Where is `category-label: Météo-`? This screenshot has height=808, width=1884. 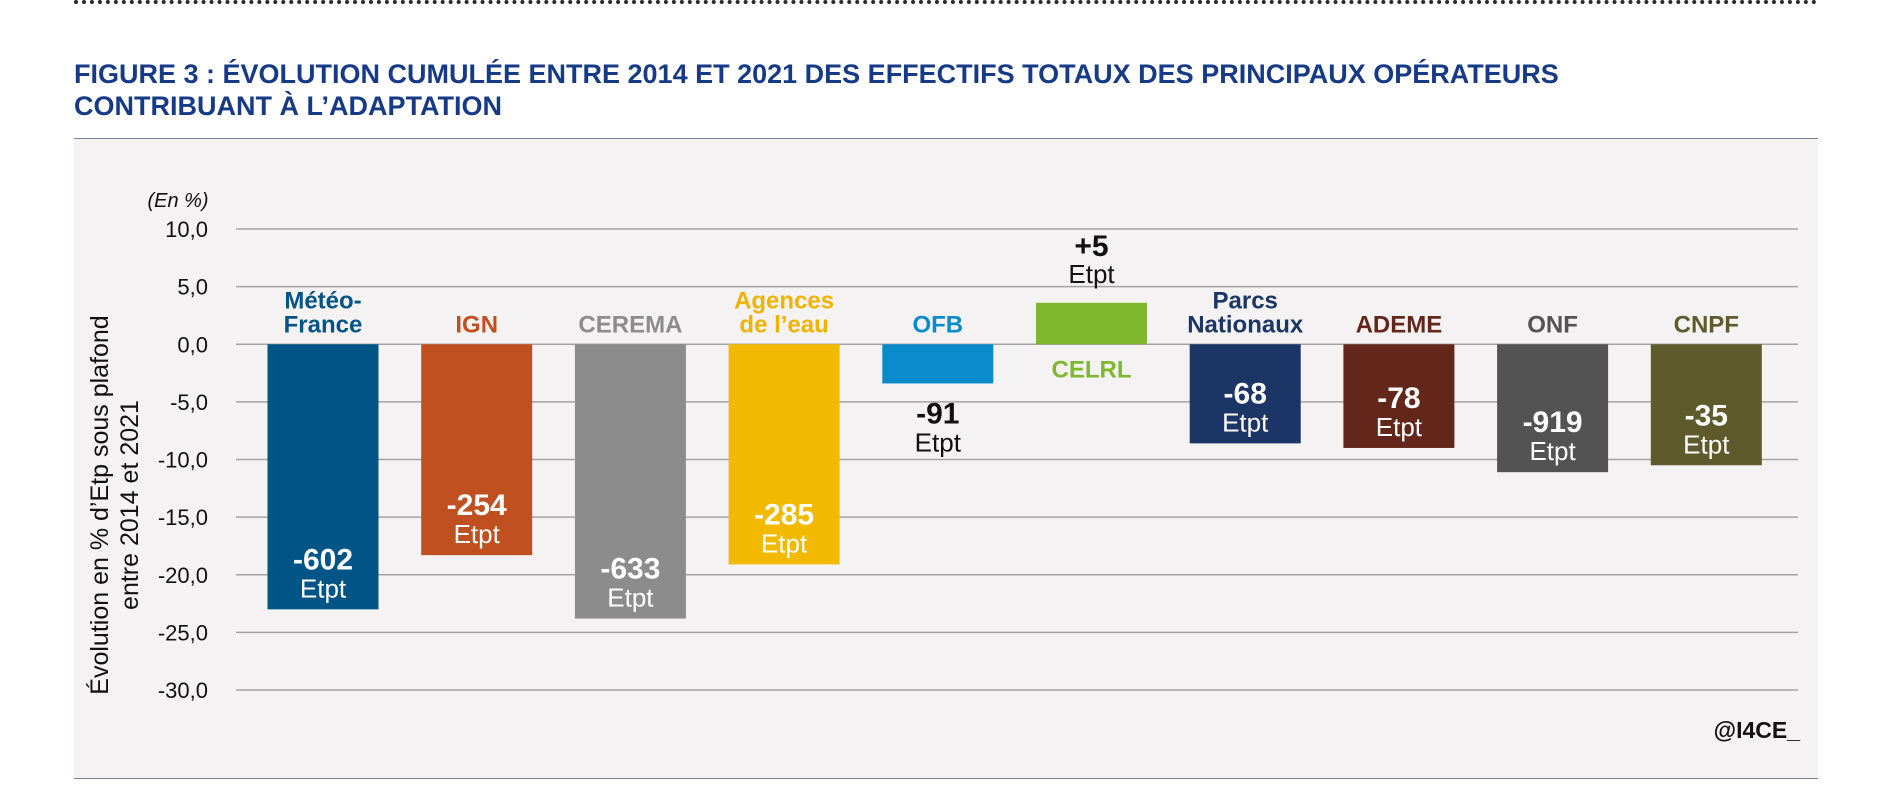
category-label: Météo- is located at coordinates (322, 300).